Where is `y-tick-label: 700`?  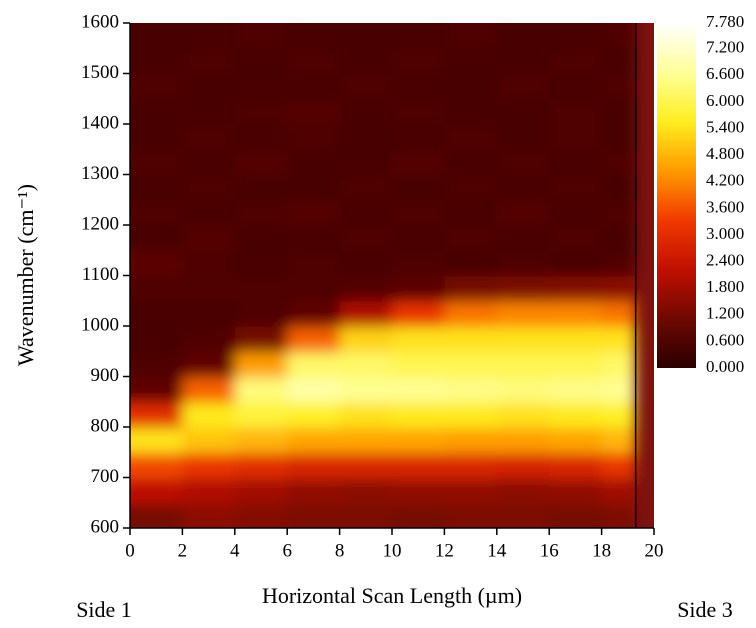 y-tick-label: 700 is located at coordinates (105, 476).